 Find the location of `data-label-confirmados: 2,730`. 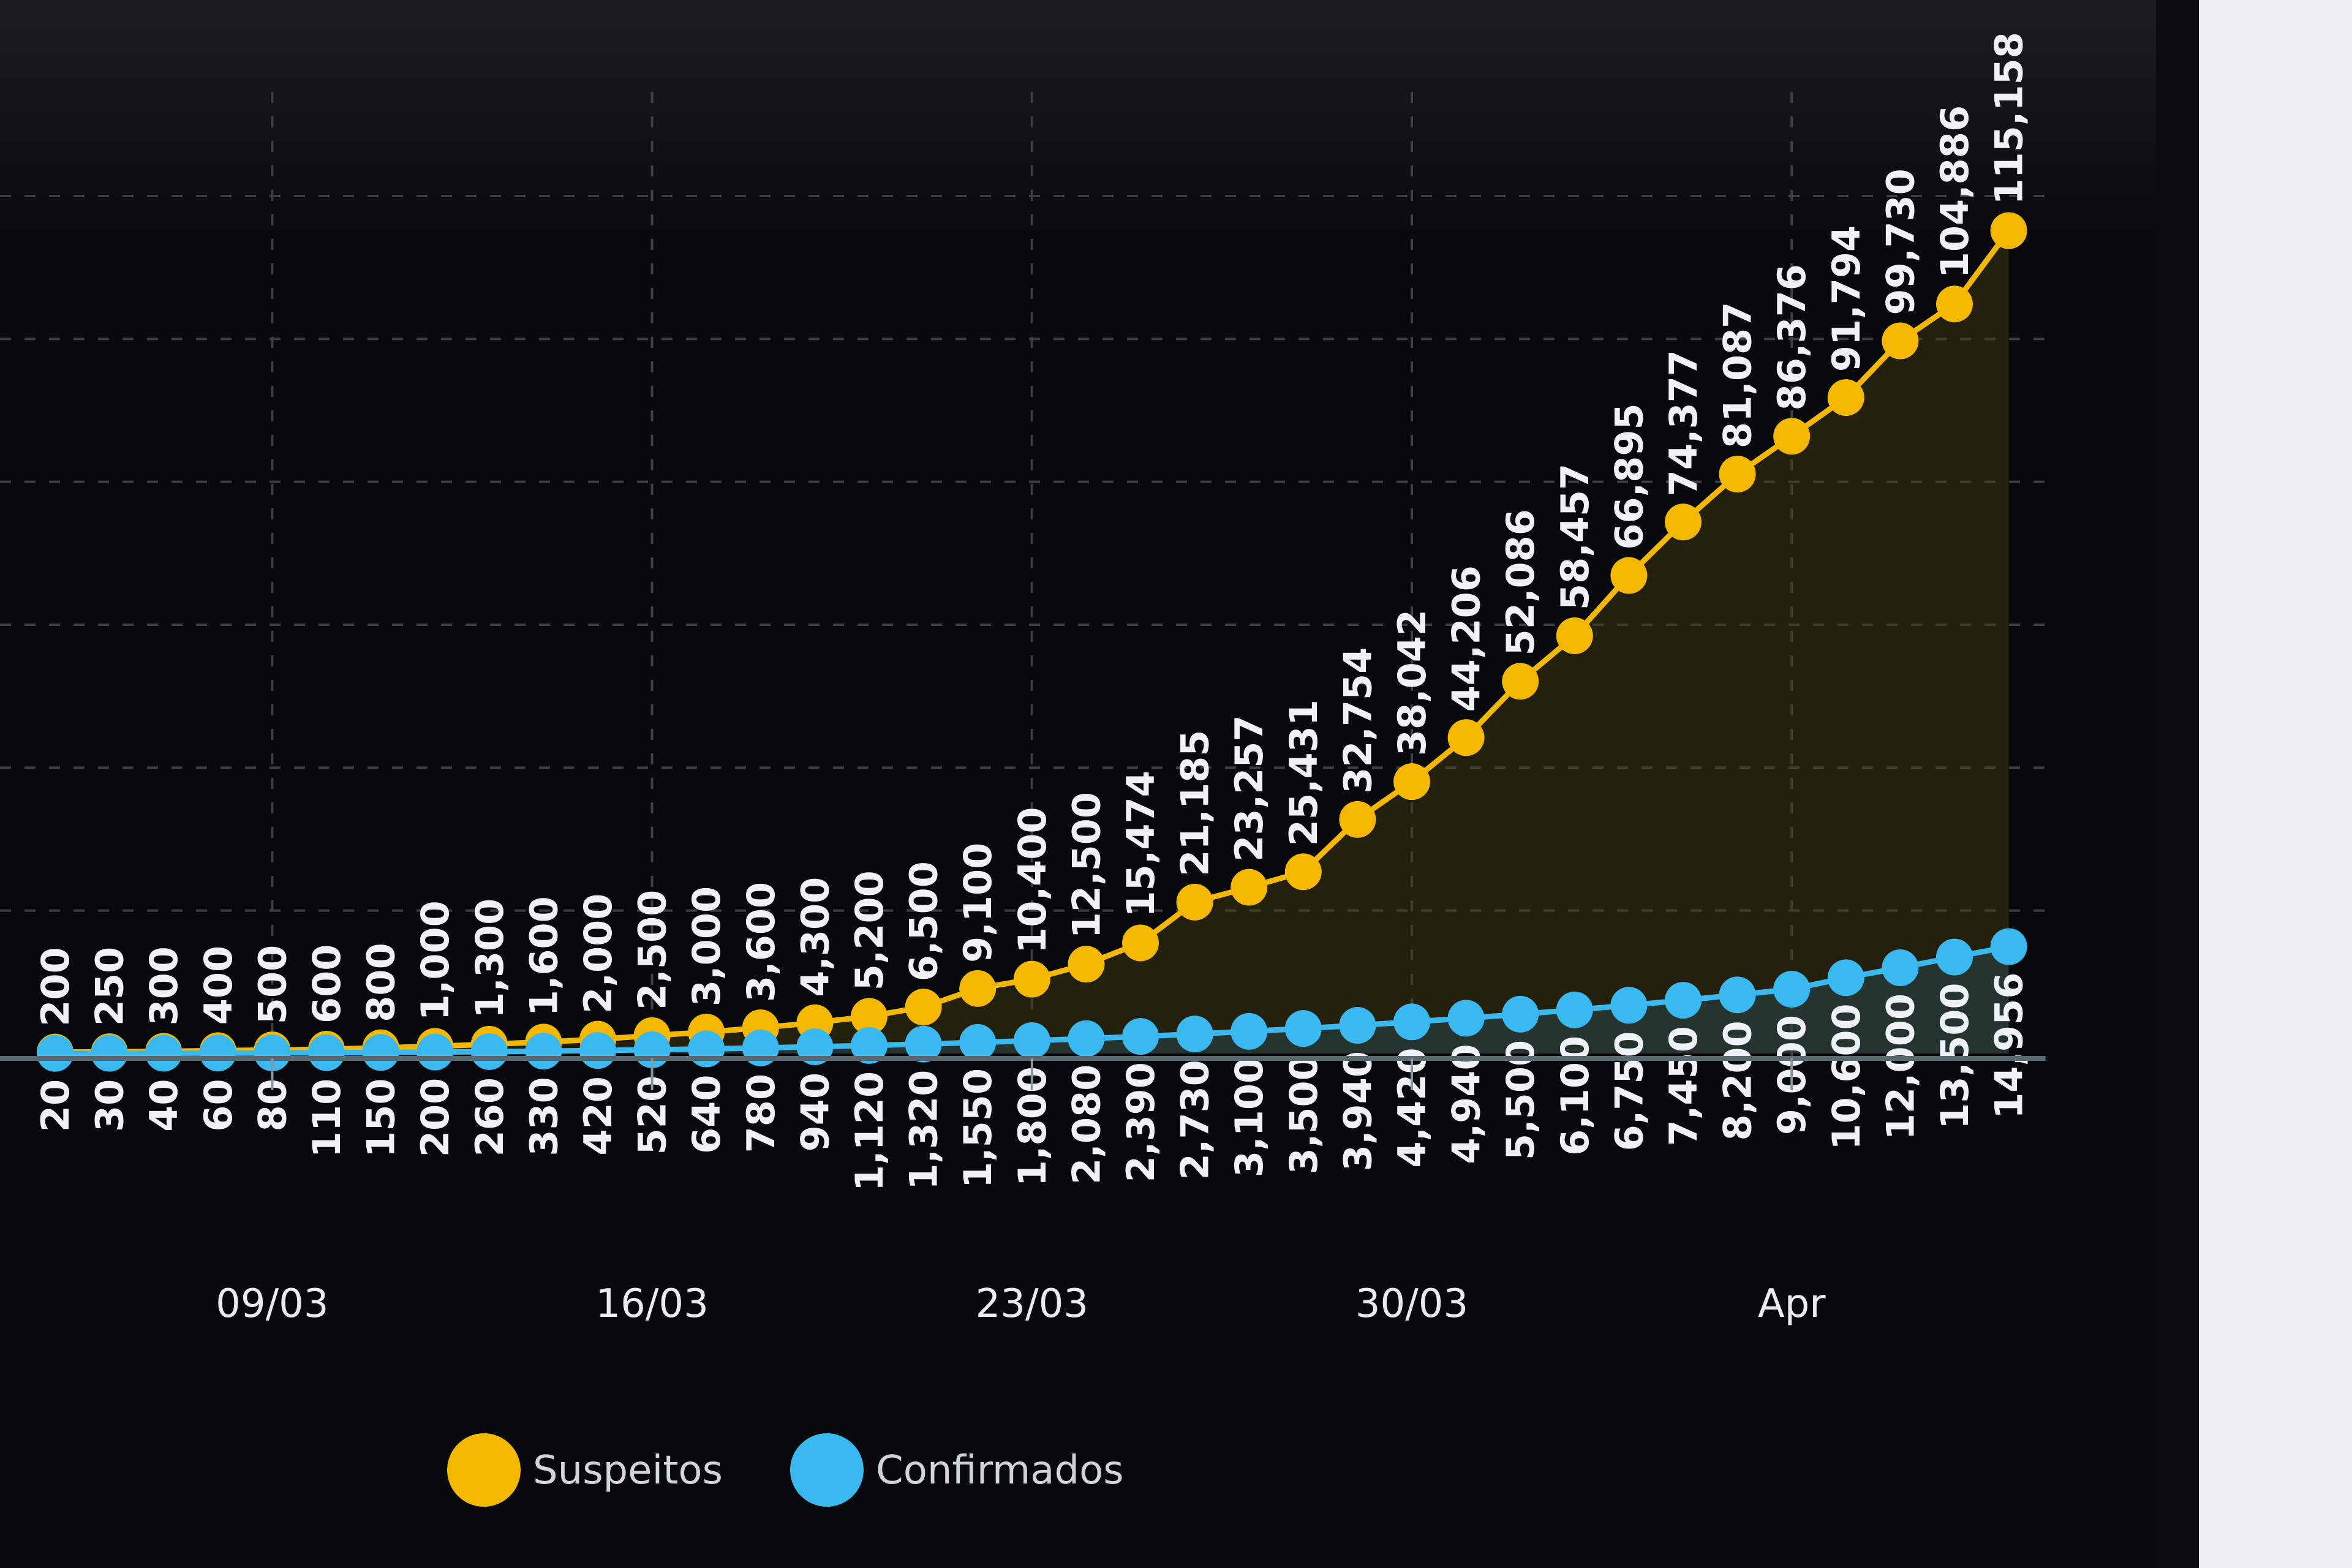

data-label-confirmados: 2,730 is located at coordinates (1195, 1120).